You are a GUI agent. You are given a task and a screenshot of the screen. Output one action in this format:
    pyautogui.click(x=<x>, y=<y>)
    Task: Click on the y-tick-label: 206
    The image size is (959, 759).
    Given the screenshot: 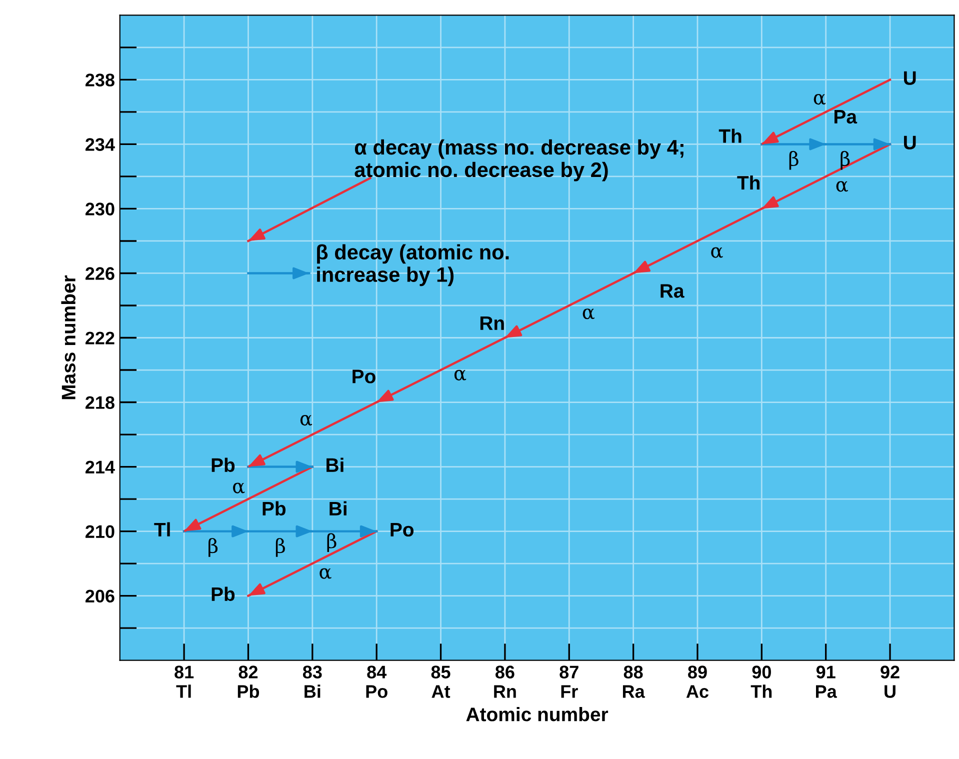 What is the action you would take?
    pyautogui.click(x=100, y=596)
    